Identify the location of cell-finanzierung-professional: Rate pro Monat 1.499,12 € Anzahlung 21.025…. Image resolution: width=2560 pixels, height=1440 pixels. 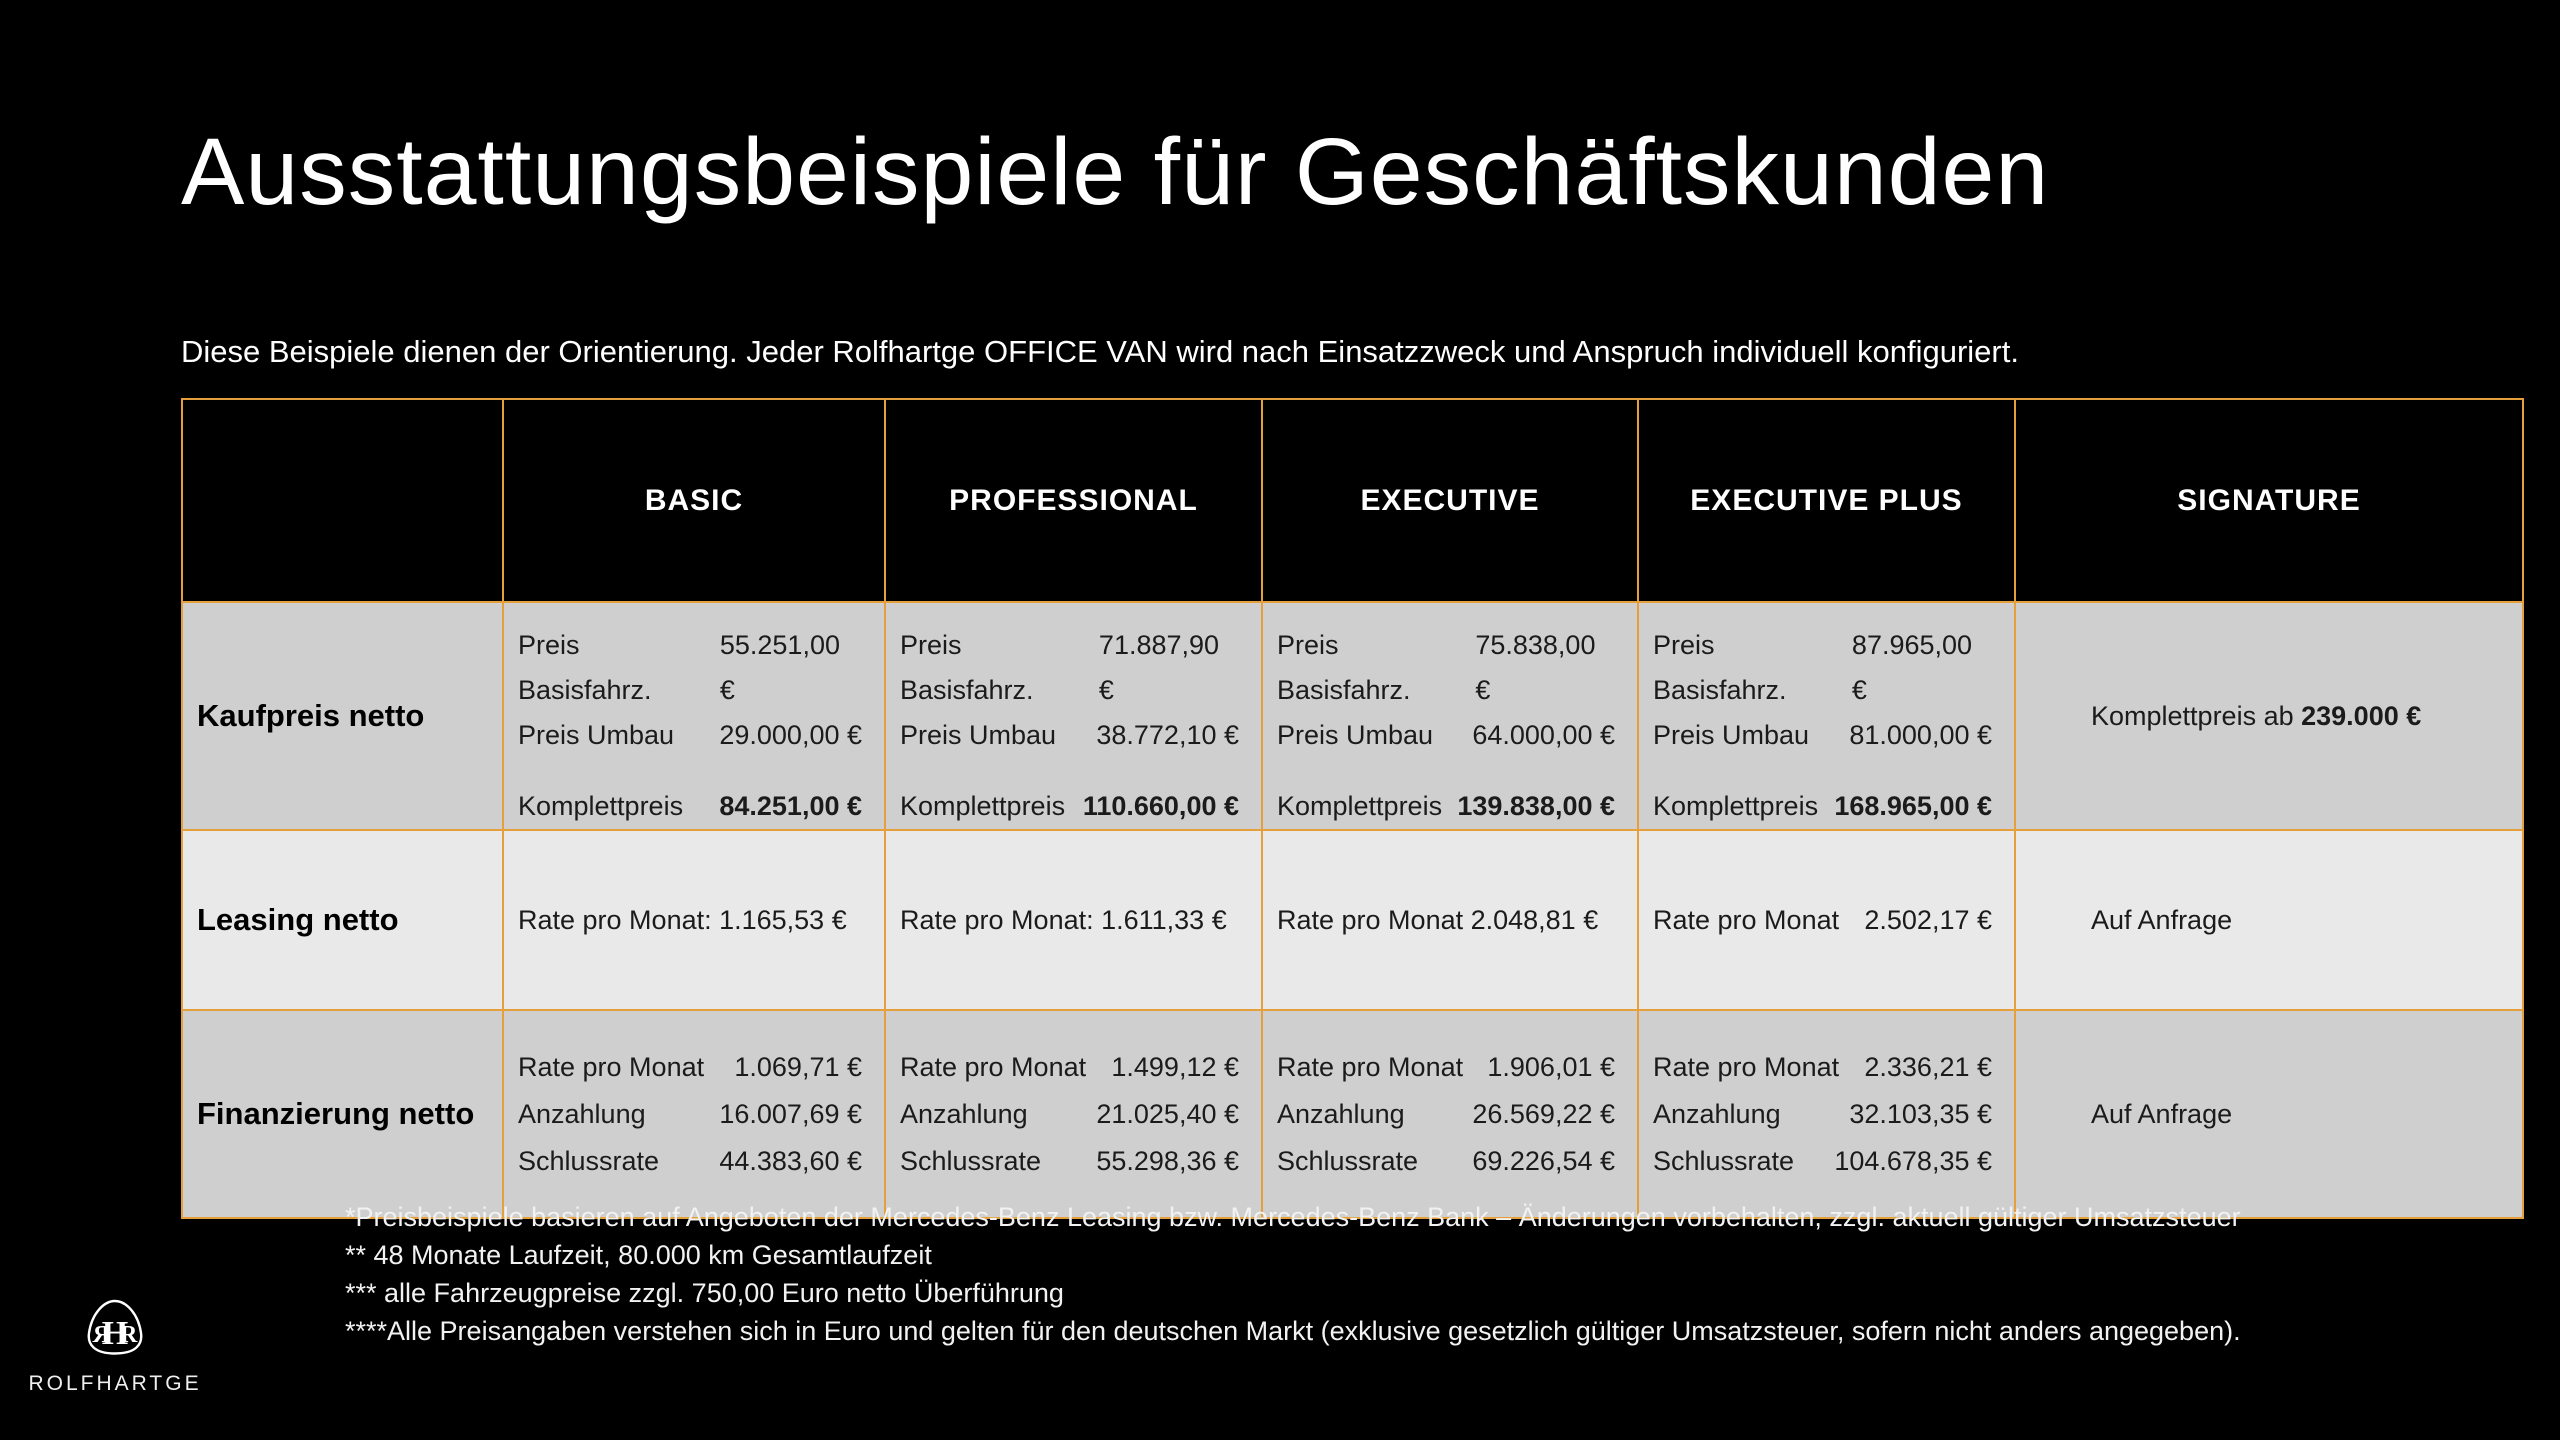
(1073, 1114).